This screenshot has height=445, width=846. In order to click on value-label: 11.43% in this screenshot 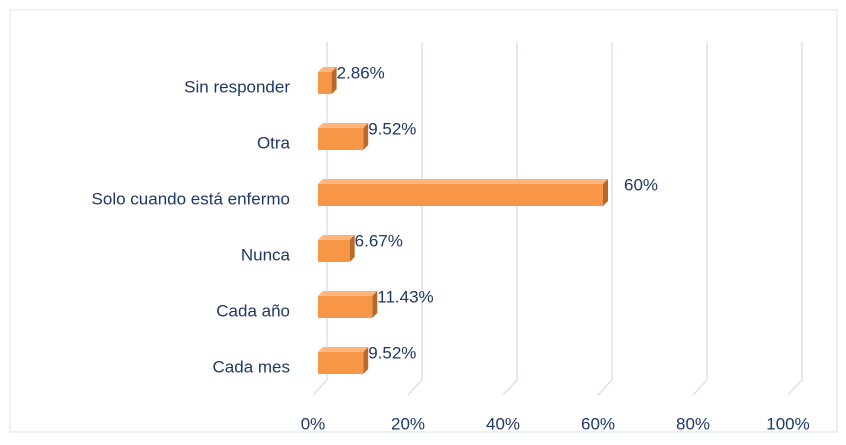, I will do `click(405, 296)`.